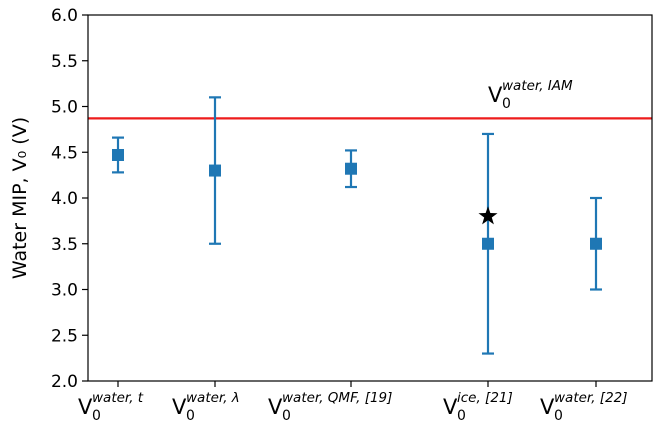  Describe the element at coordinates (118, 398) in the screenshot. I see `x-category-label-sup: water, t` at that location.